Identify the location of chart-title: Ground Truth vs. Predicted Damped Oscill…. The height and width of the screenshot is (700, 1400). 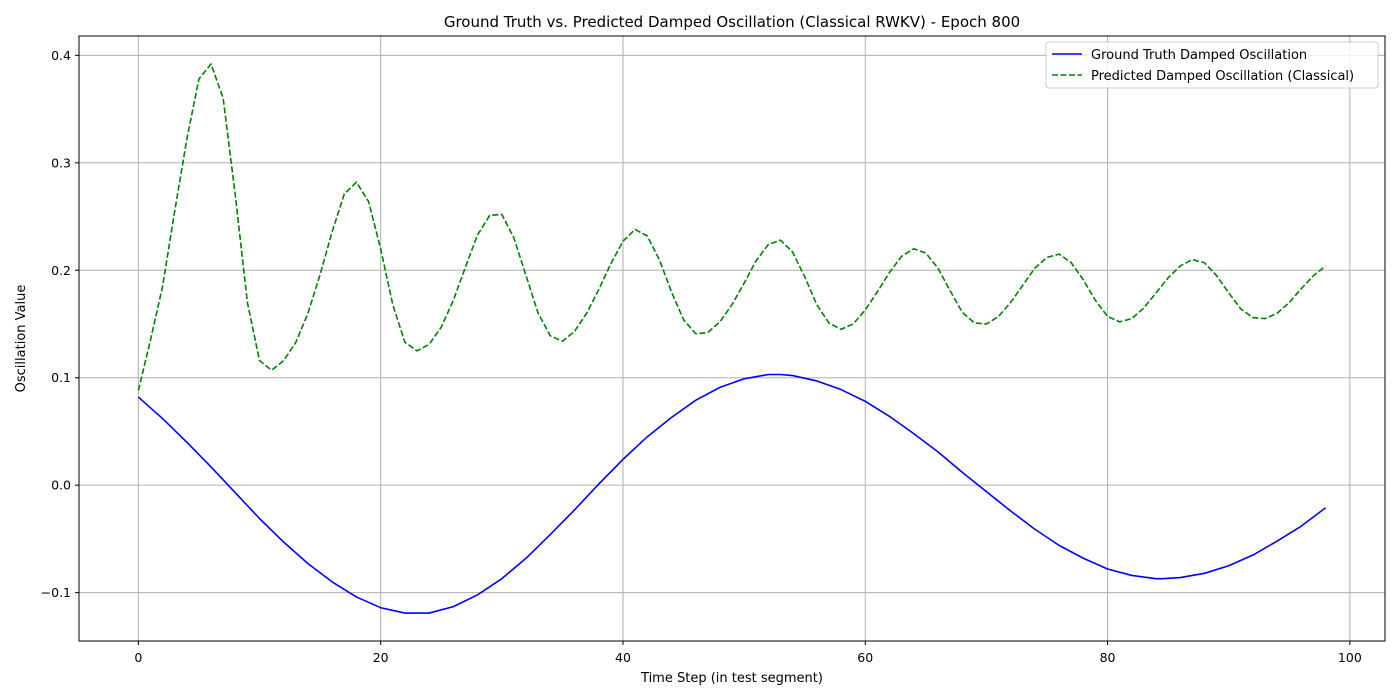
(732, 22).